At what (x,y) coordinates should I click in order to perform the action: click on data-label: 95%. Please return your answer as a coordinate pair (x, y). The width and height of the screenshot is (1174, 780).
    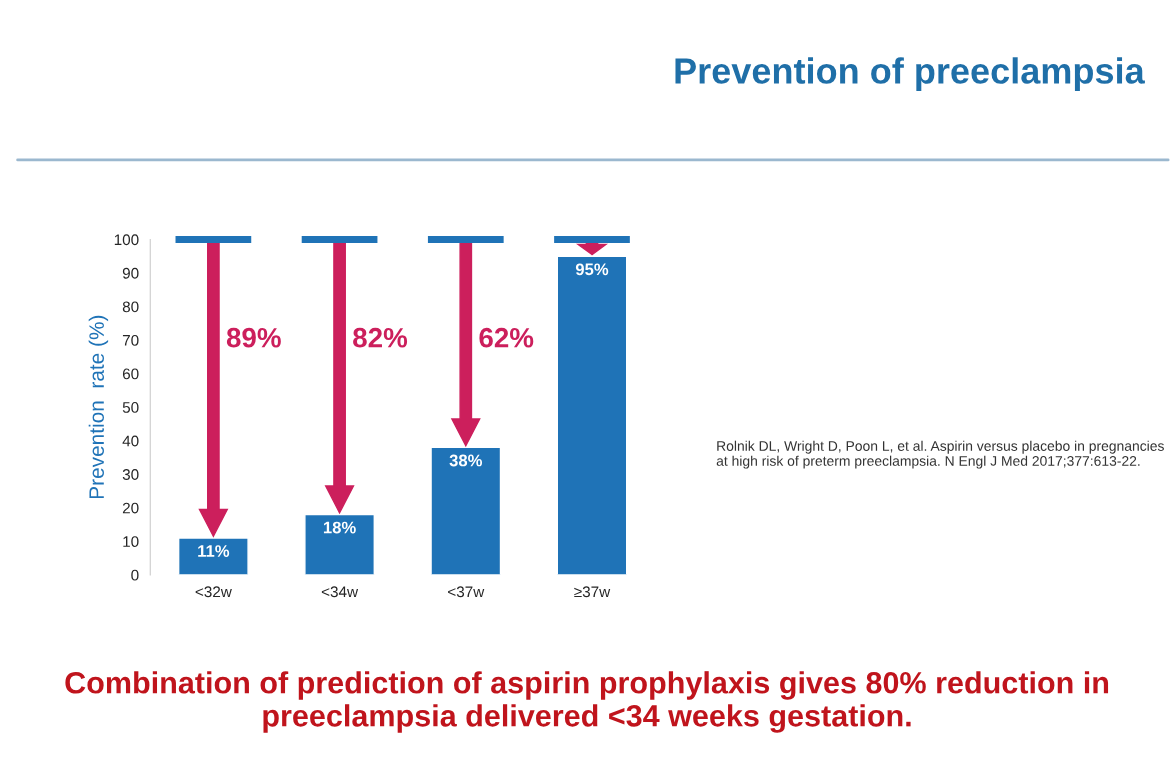
    Looking at the image, I should click on (592, 269).